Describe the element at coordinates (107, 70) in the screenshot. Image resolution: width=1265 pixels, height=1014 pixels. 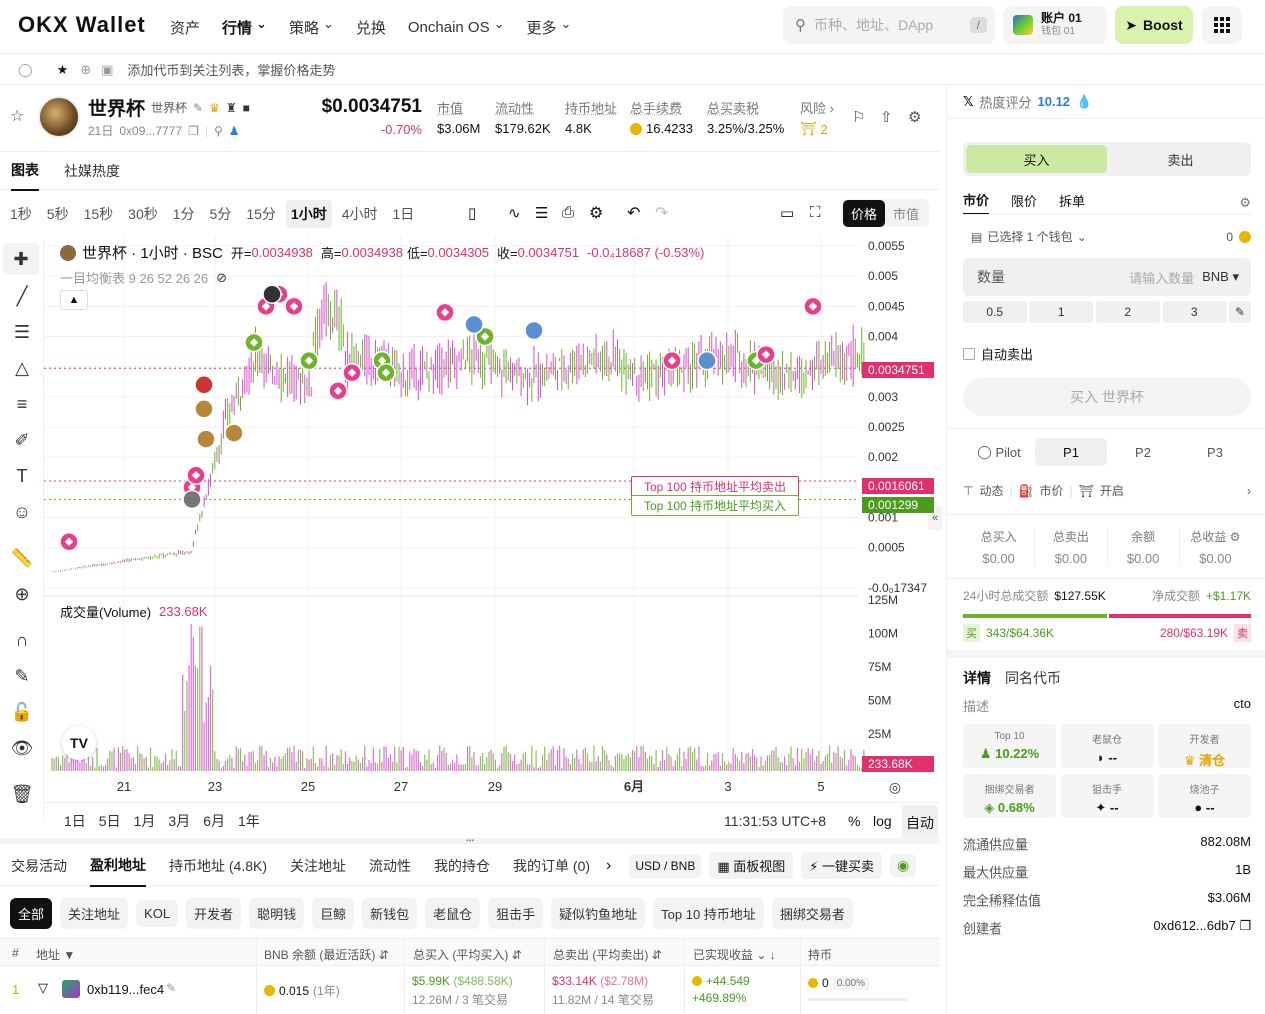
I see `doc-icon: ▣` at that location.